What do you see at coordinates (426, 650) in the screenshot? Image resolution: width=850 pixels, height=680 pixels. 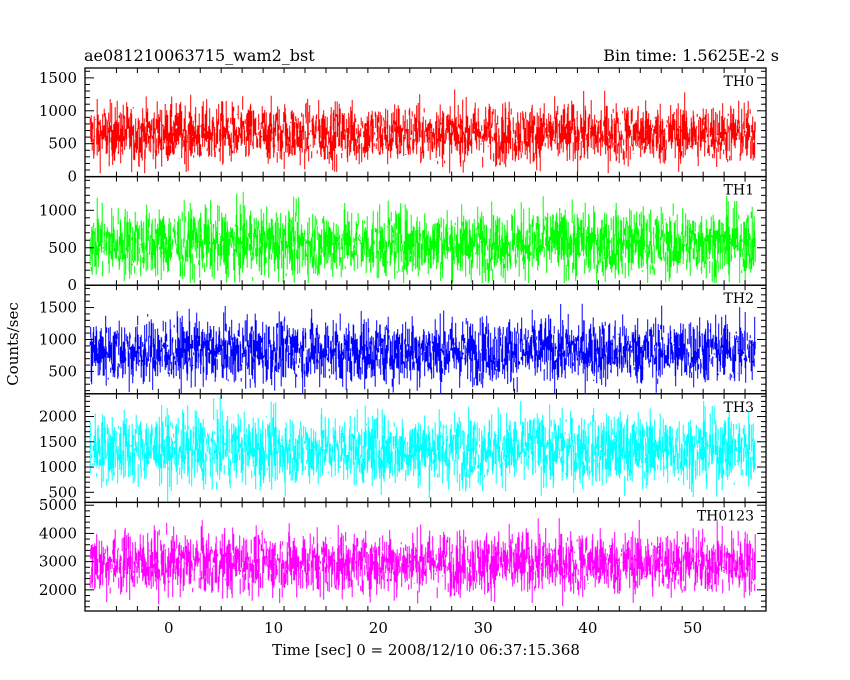 I see `x-axis-label: Time [sec] 0 = 2008/12/10 06:37:15.368` at bounding box center [426, 650].